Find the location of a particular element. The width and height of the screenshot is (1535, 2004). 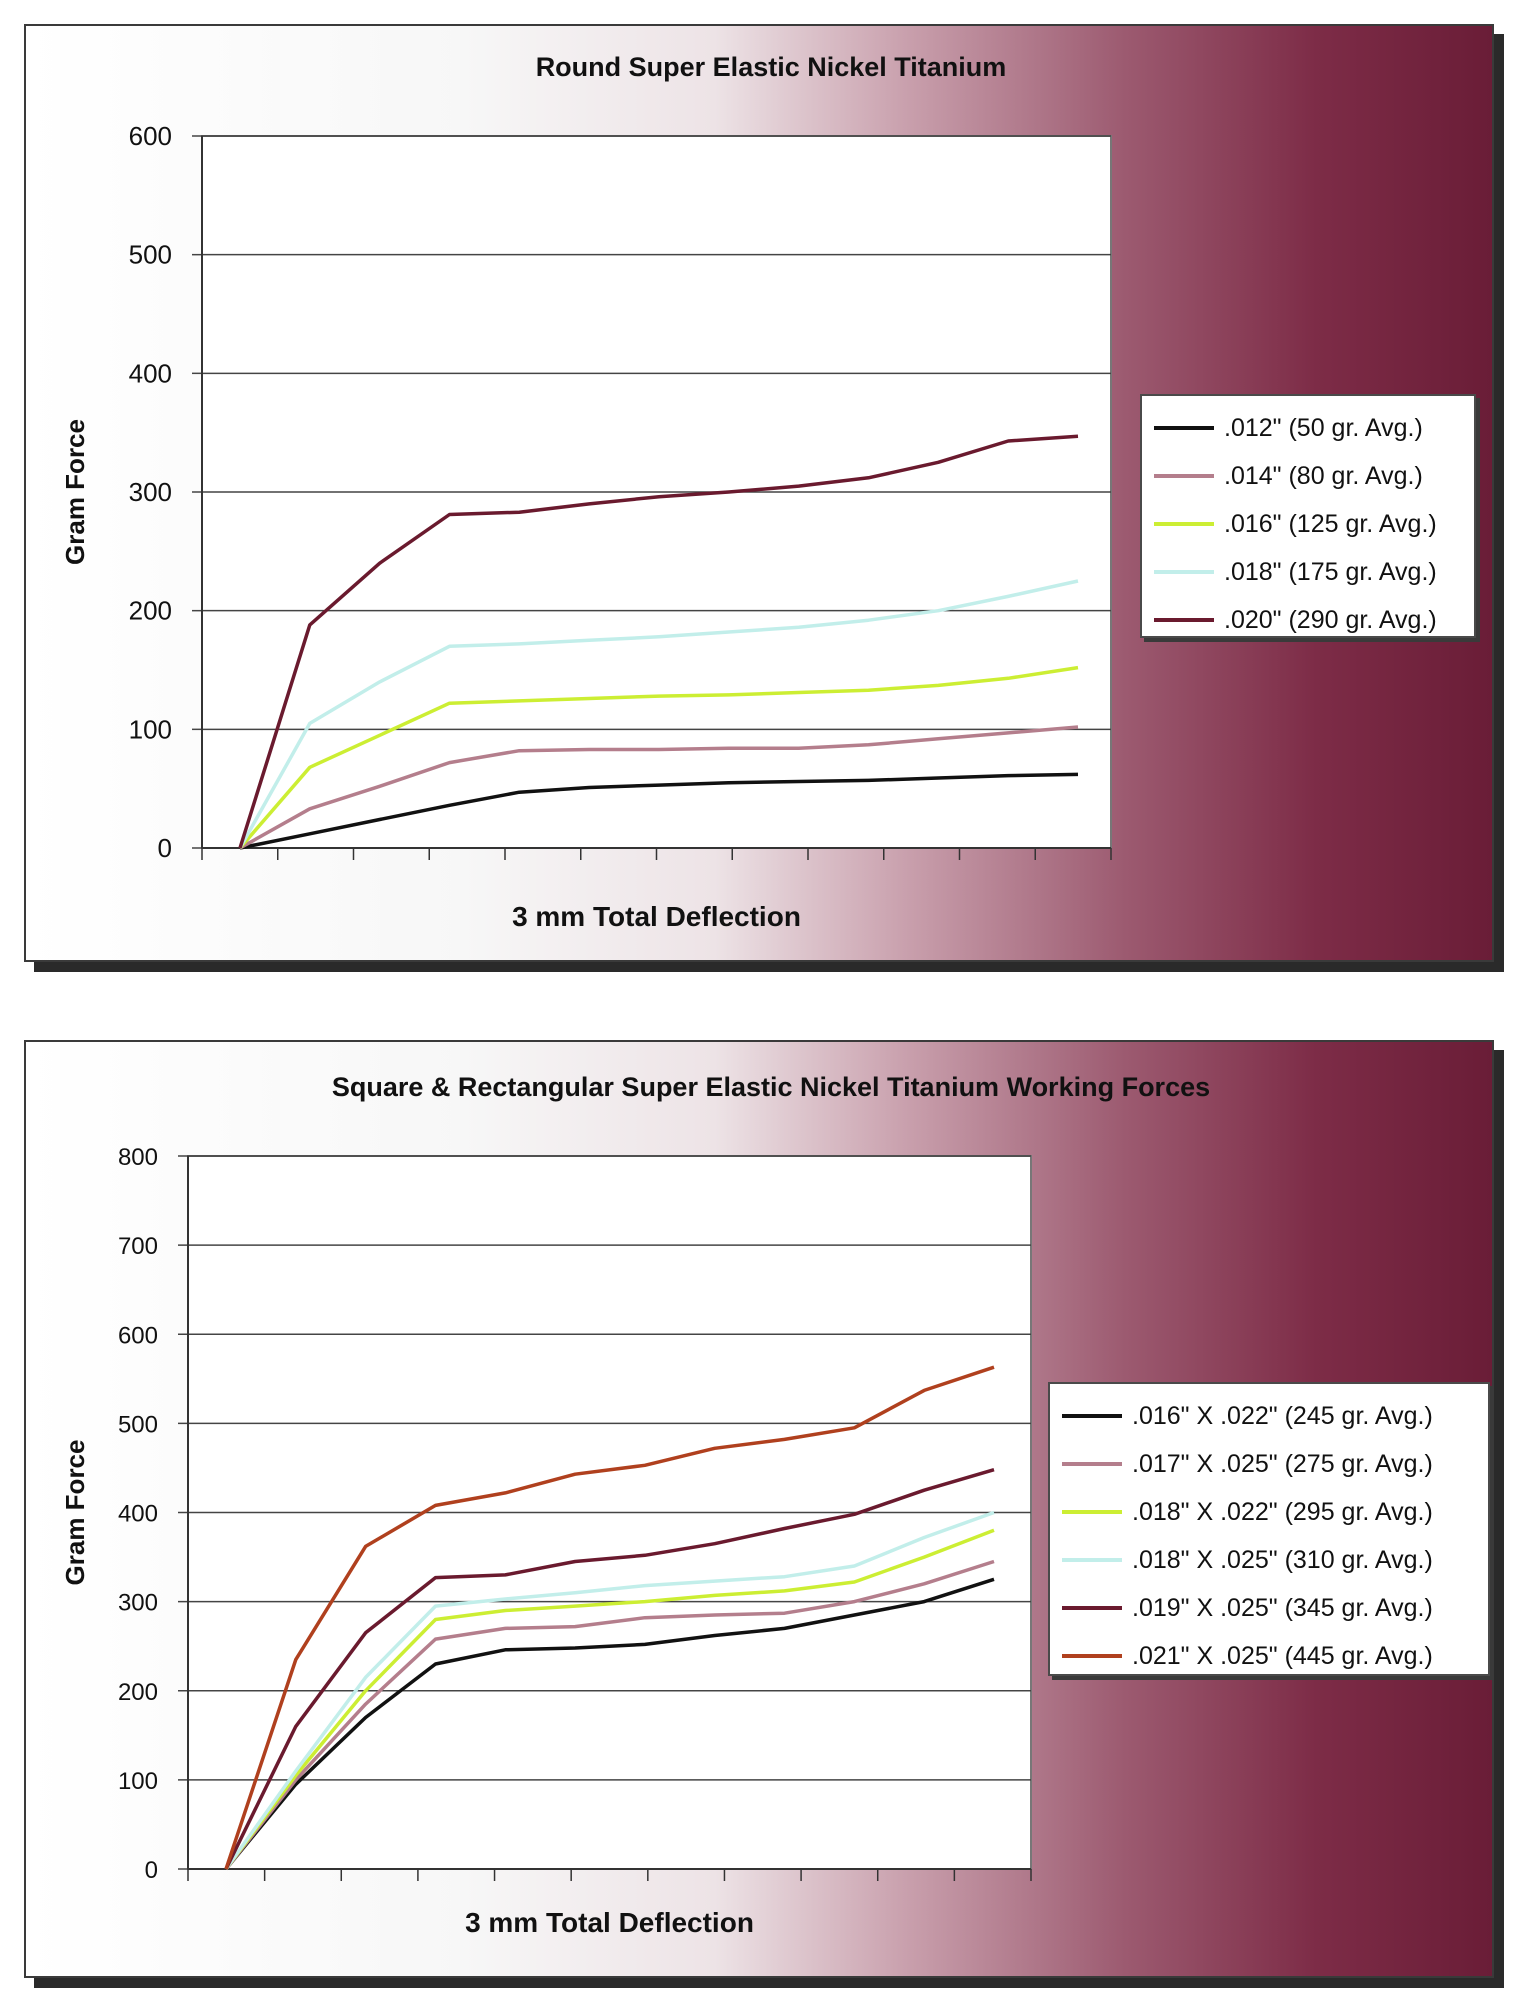

legend-label: .018" (175 gr. Avg.) is located at coordinates (1330, 571).